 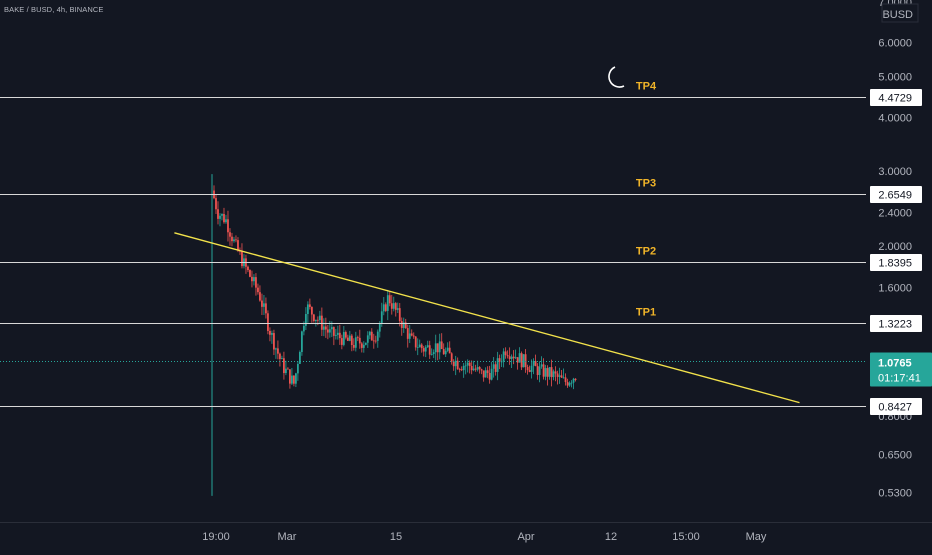 I want to click on current-price-label: 1.0765, so click(x=895, y=364).